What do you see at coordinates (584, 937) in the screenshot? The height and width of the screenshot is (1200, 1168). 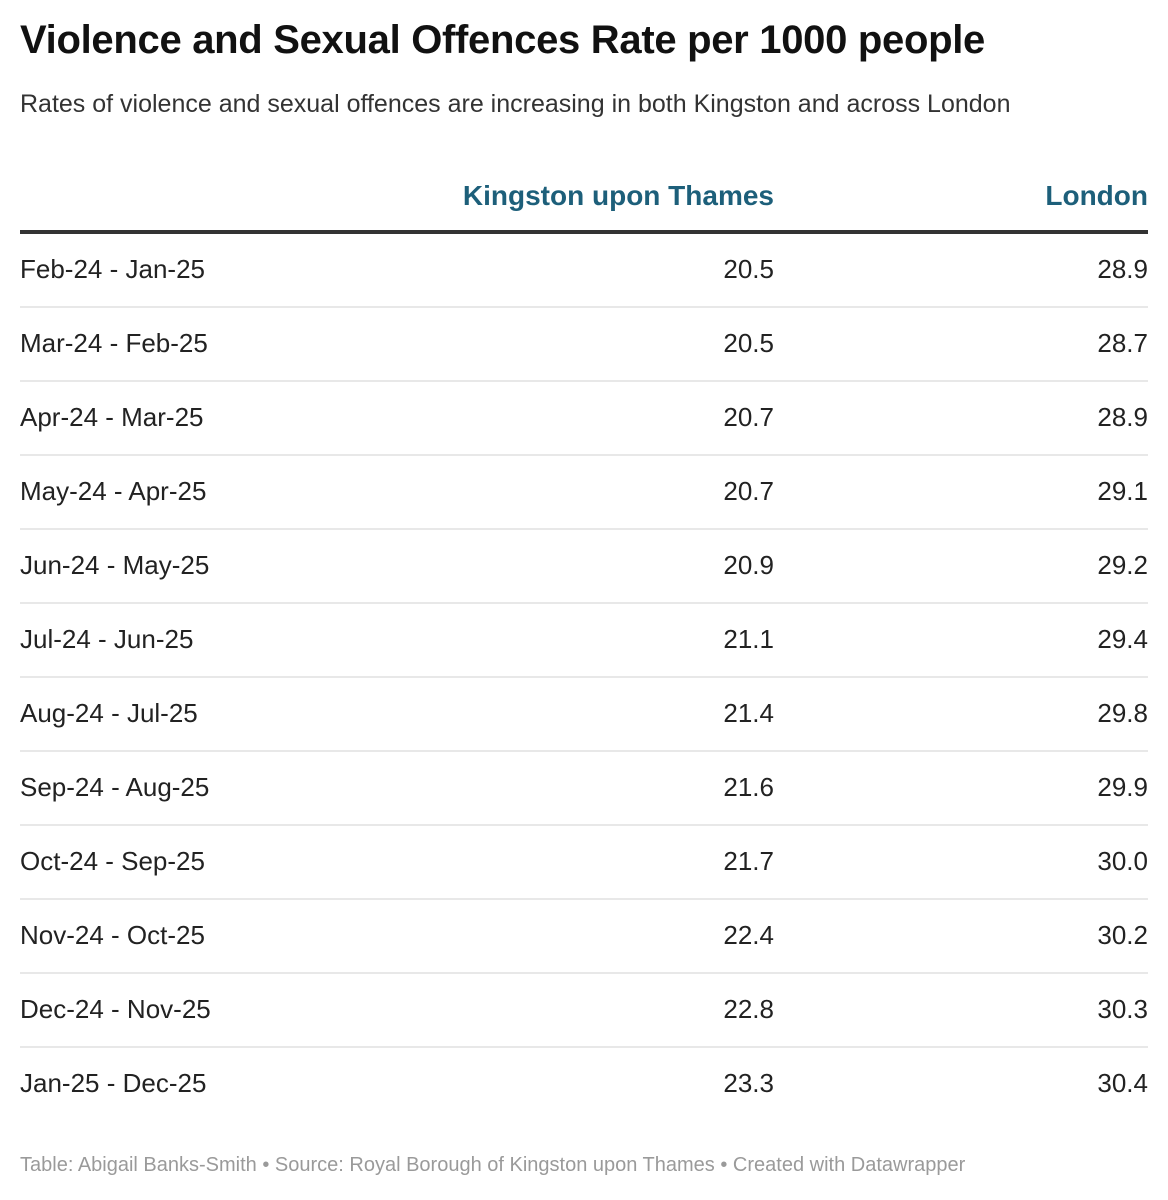 I see `table-row: Nov-24 - Oct-25 22.4 30.2` at bounding box center [584, 937].